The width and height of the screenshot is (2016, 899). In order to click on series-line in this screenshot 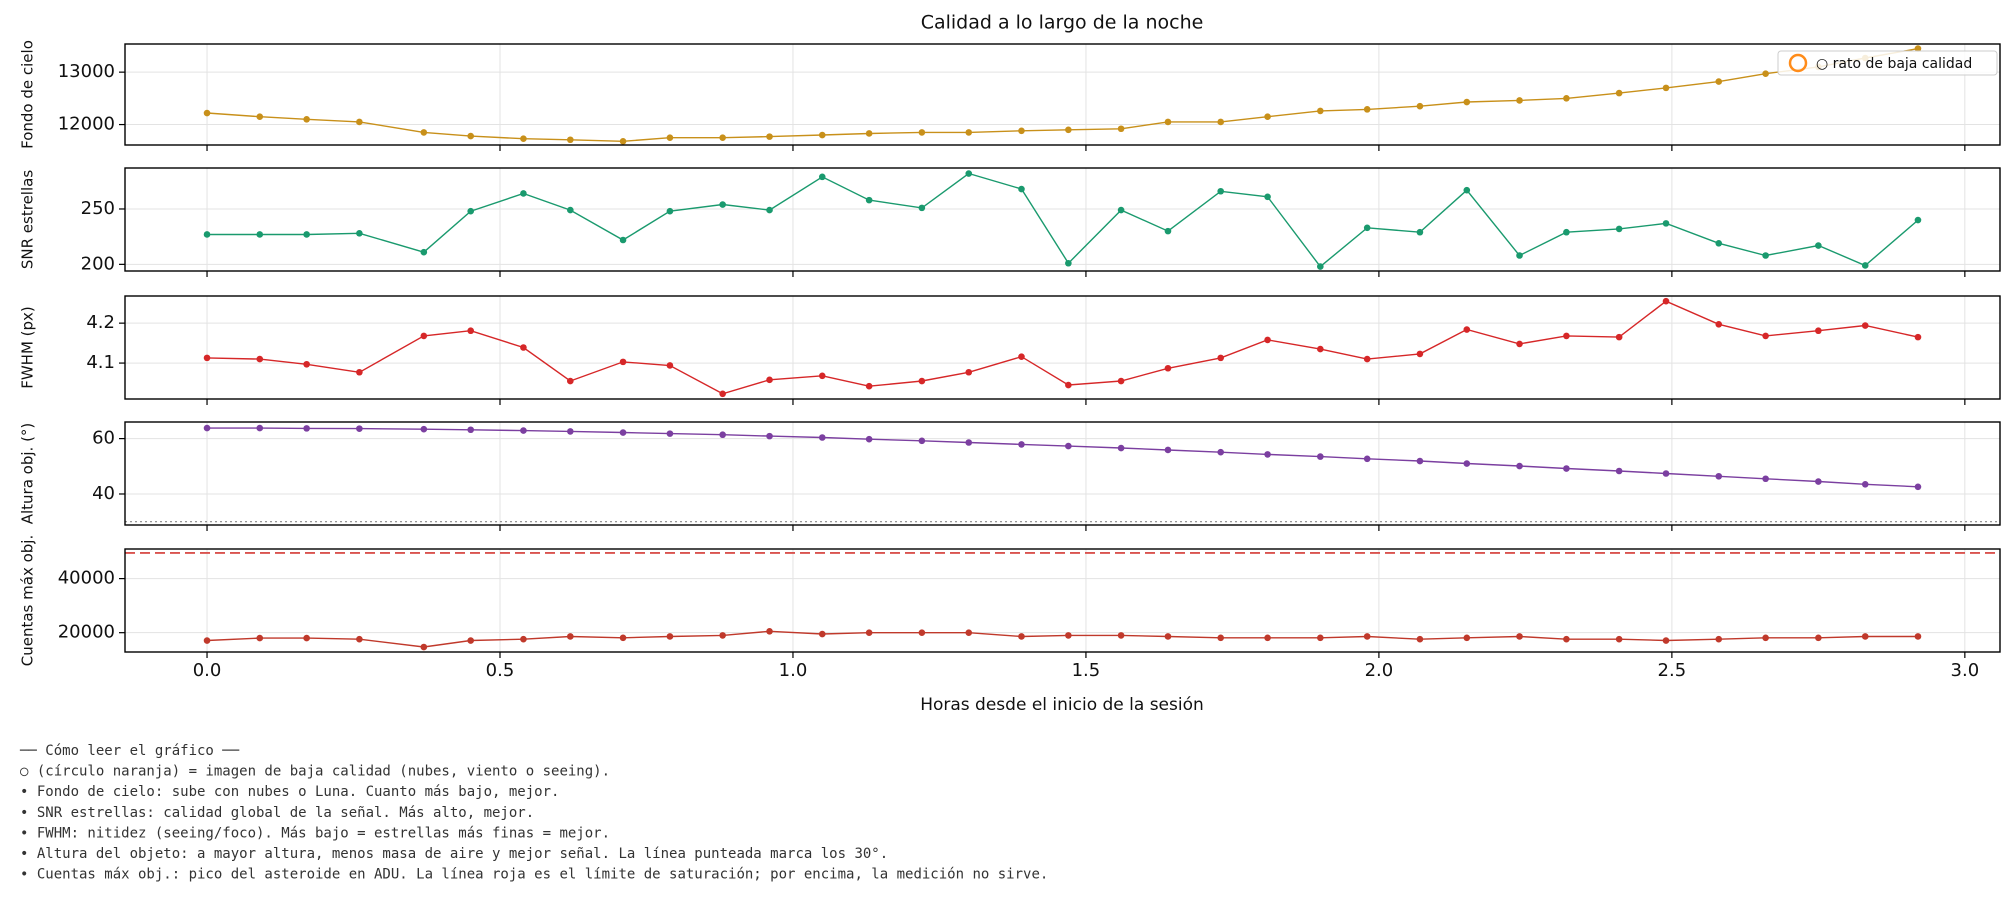, I will do `click(1062, 639)`.